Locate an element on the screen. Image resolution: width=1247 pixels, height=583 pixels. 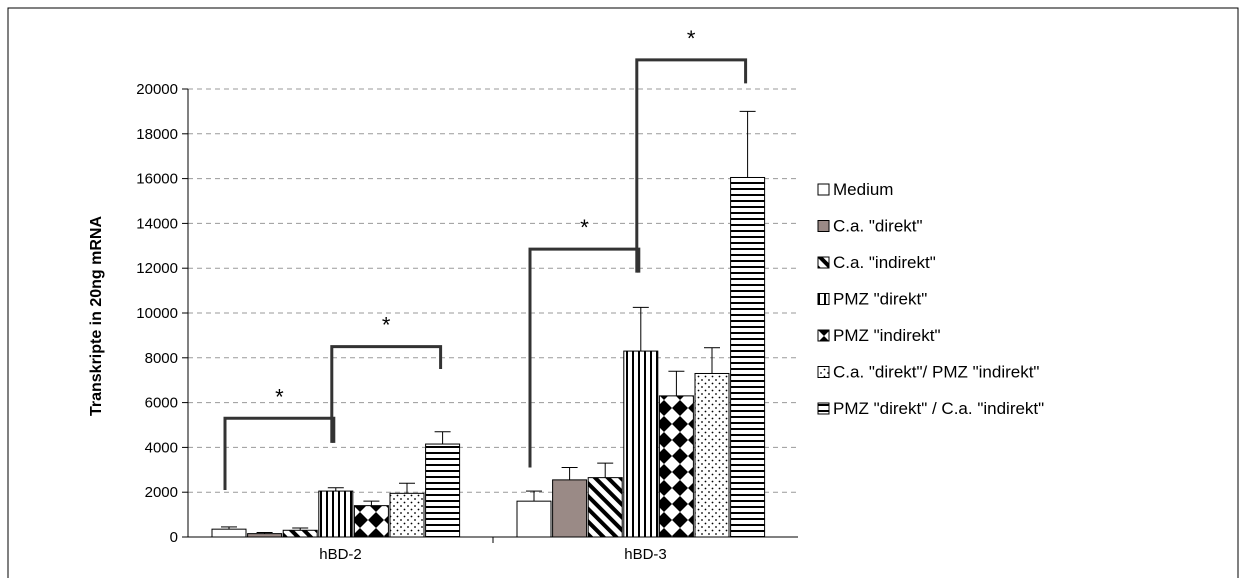
y-tick-label: 14000 is located at coordinates (157, 223).